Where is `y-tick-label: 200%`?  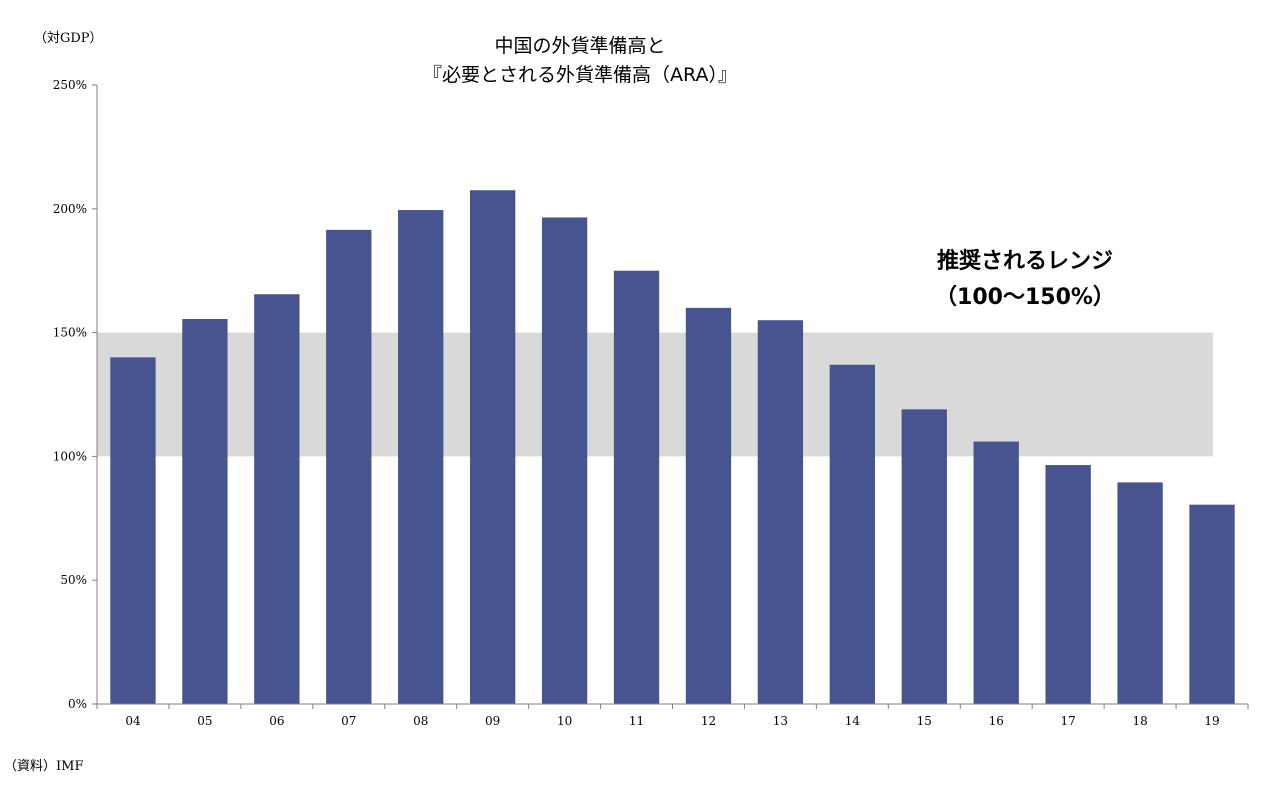
y-tick-label: 200% is located at coordinates (70, 209).